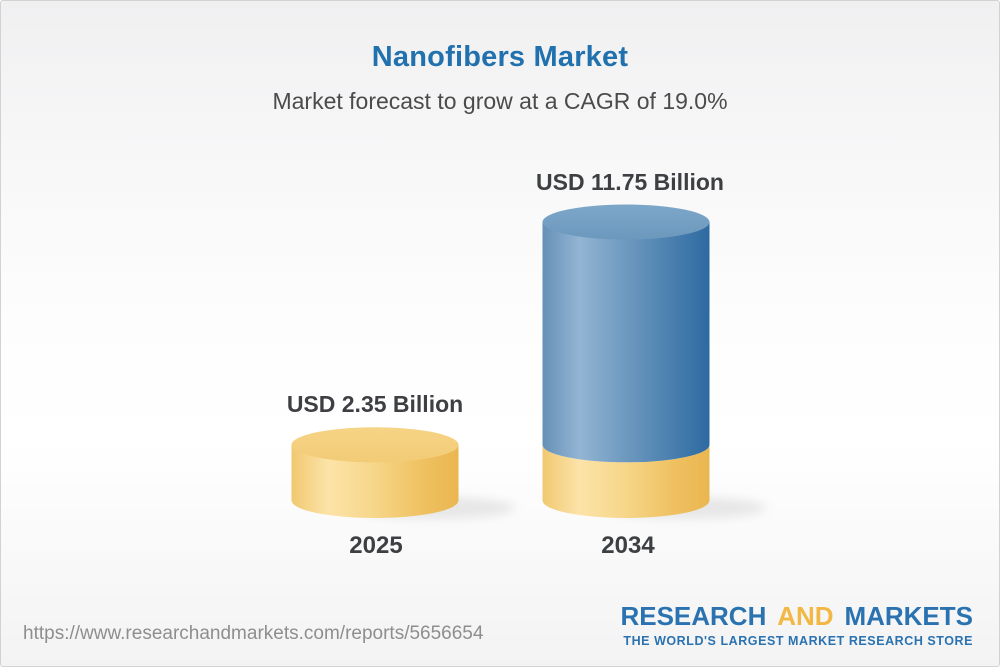 The image size is (1000, 667). Describe the element at coordinates (500, 57) in the screenshot. I see `page-title: Nanofibers Market` at that location.